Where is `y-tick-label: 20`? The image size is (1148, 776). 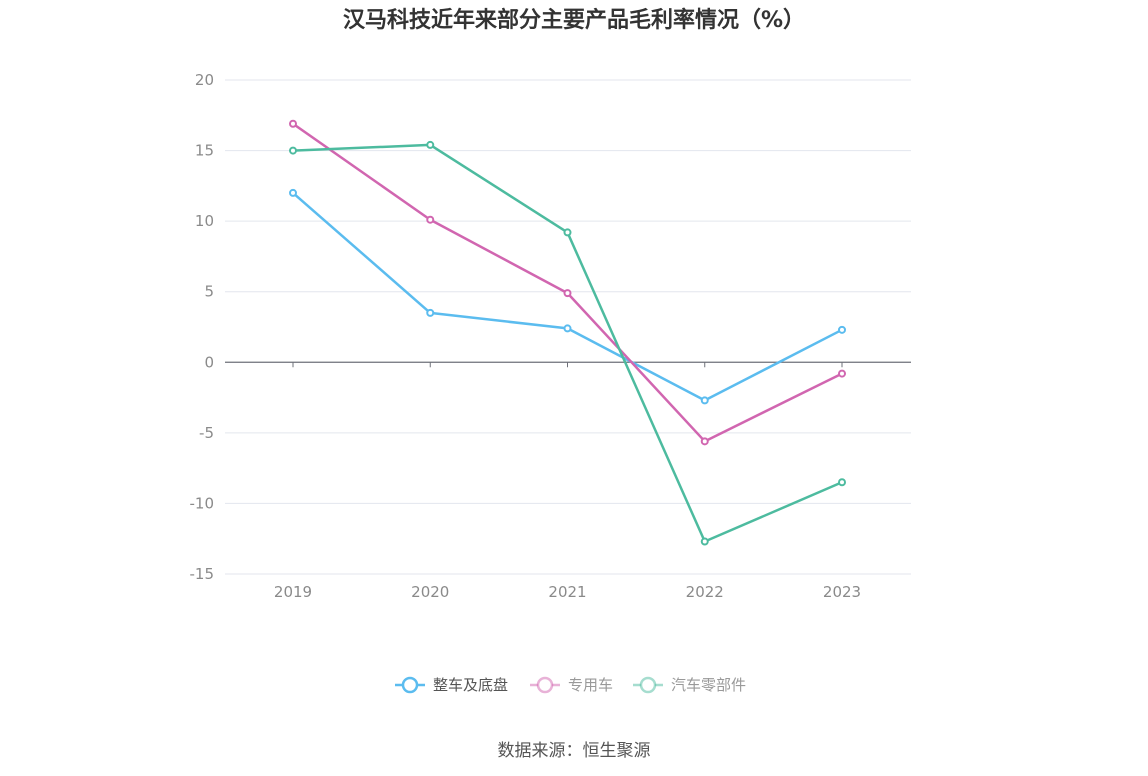
y-tick-label: 20 is located at coordinates (204, 80).